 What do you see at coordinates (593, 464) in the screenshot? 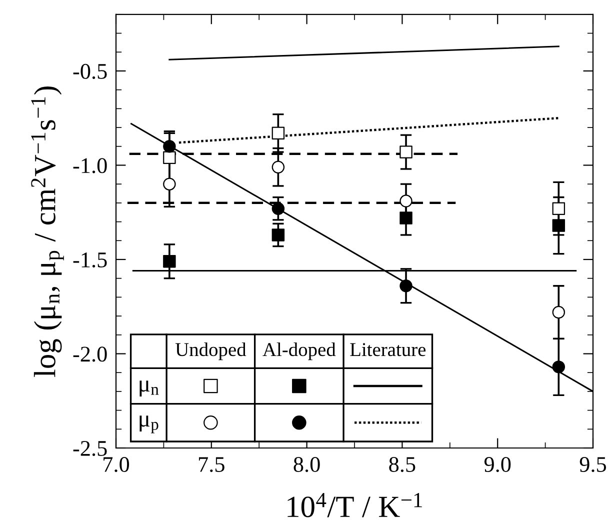
I see `x-tick-label: 9.5` at bounding box center [593, 464].